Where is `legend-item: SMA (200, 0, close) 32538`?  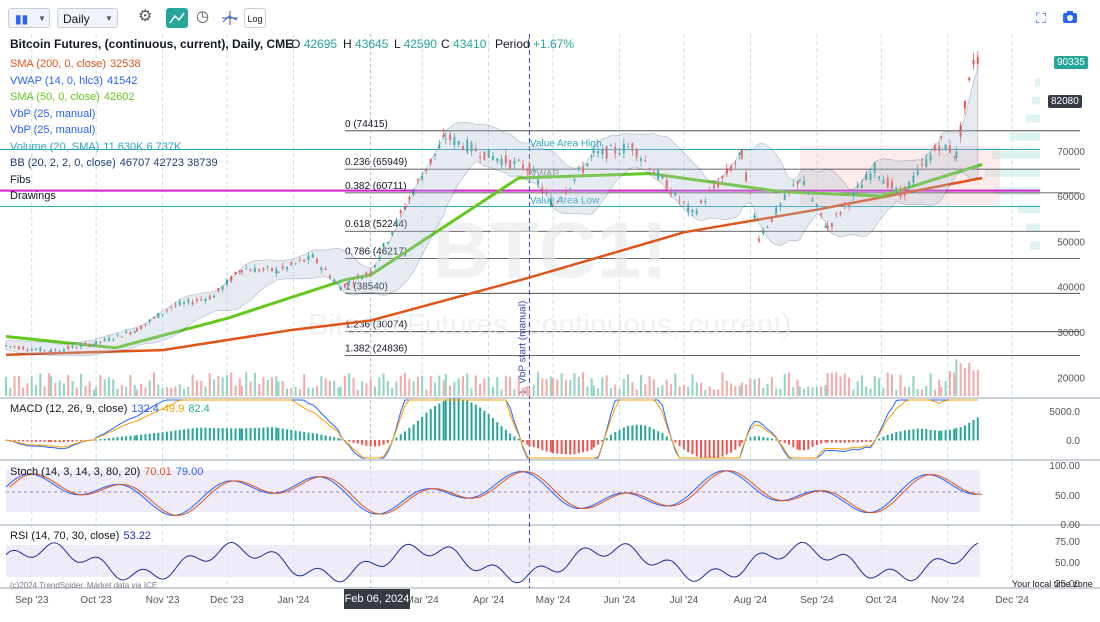 legend-item: SMA (200, 0, close) 32538 is located at coordinates (77, 64).